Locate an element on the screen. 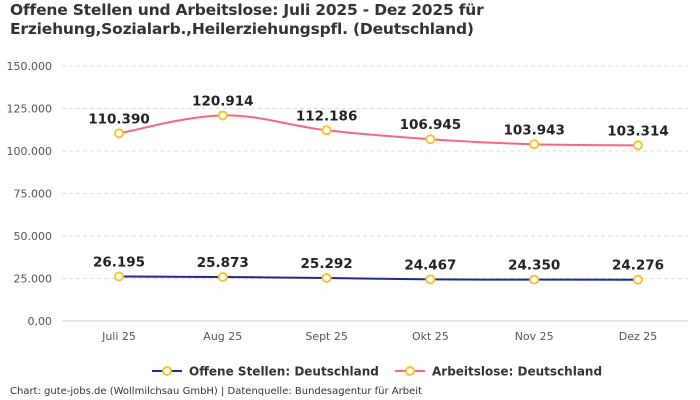 The image size is (700, 400). data-label: 120.914 is located at coordinates (223, 101).